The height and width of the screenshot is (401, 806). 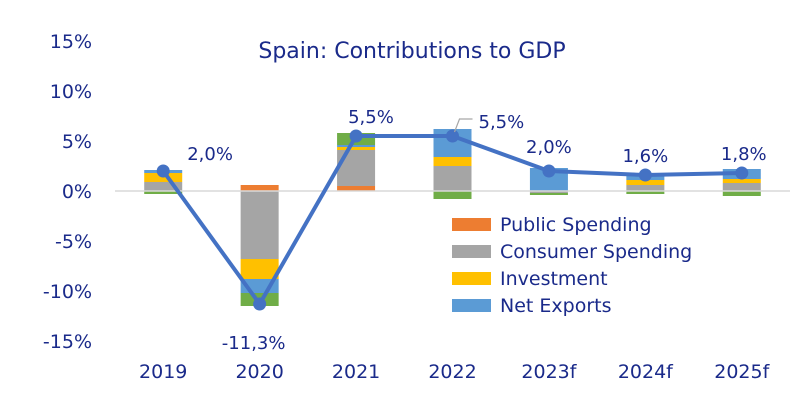 I want to click on bar-consumer-spending-2023f, so click(x=548, y=192).